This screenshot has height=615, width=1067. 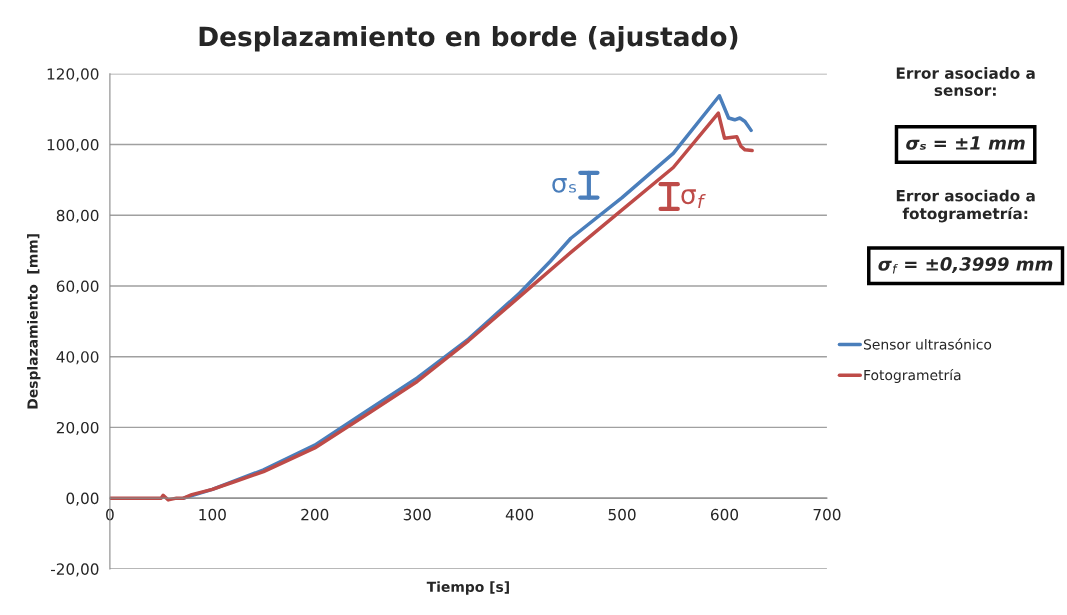 What do you see at coordinates (622, 514) in the screenshot?
I see `x-tick-label: 500` at bounding box center [622, 514].